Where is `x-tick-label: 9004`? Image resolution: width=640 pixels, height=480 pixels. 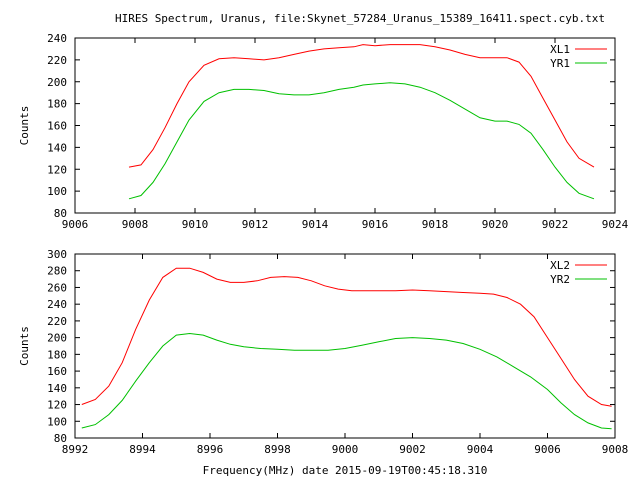 x-tick-label: 9004 is located at coordinates (480, 449).